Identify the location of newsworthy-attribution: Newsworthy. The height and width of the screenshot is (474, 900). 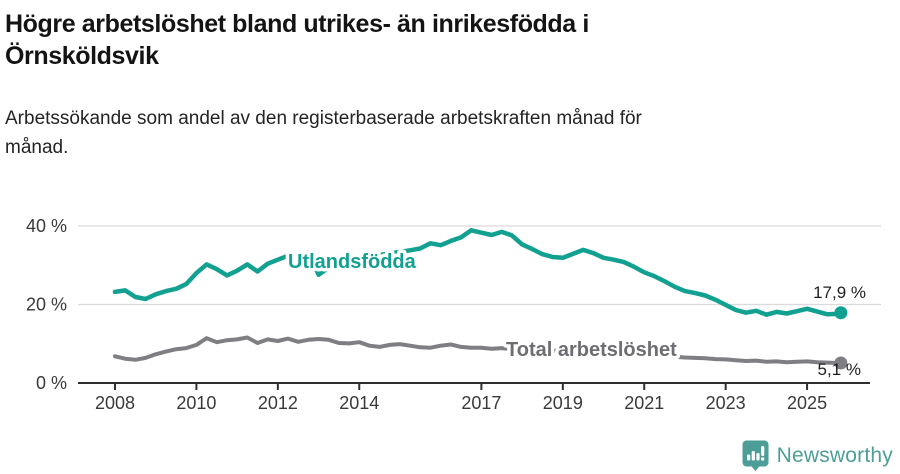
(817, 455).